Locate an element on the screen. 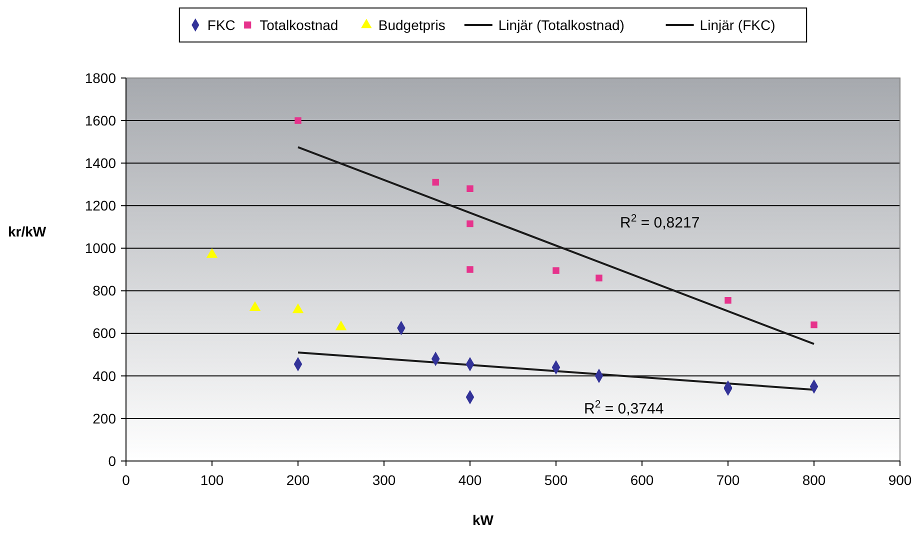 The height and width of the screenshot is (534, 918). legend-label: FKC is located at coordinates (221, 24).